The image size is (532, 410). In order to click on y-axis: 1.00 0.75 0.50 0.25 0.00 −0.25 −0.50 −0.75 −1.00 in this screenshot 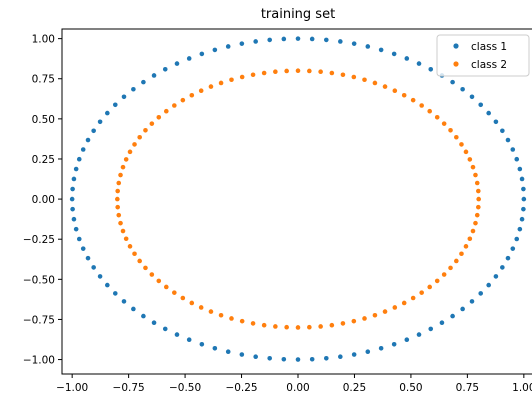, I will do `click(42, 200)`.